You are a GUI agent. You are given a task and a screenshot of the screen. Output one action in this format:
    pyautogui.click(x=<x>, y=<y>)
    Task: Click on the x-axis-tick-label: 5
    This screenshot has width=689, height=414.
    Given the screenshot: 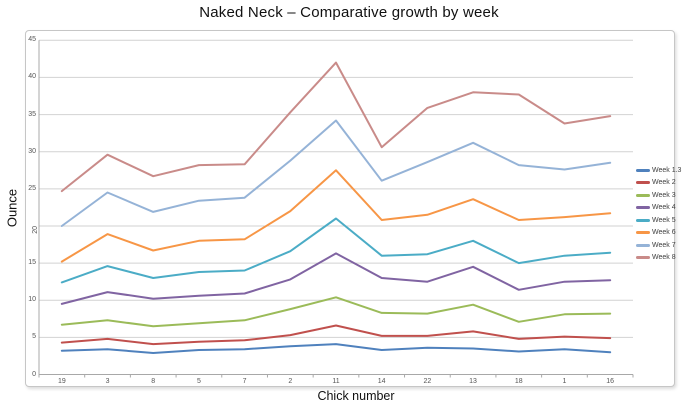 What is the action you would take?
    pyautogui.click(x=198, y=381)
    